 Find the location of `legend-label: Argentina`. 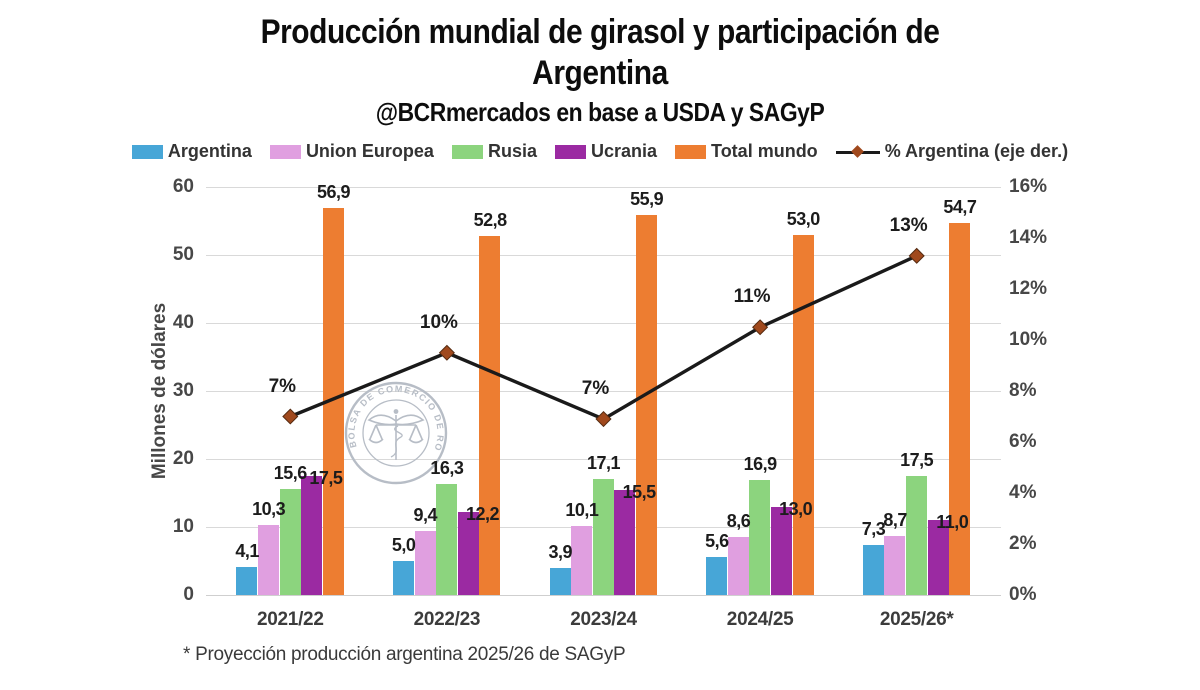

legend-label: Argentina is located at coordinates (209, 151).